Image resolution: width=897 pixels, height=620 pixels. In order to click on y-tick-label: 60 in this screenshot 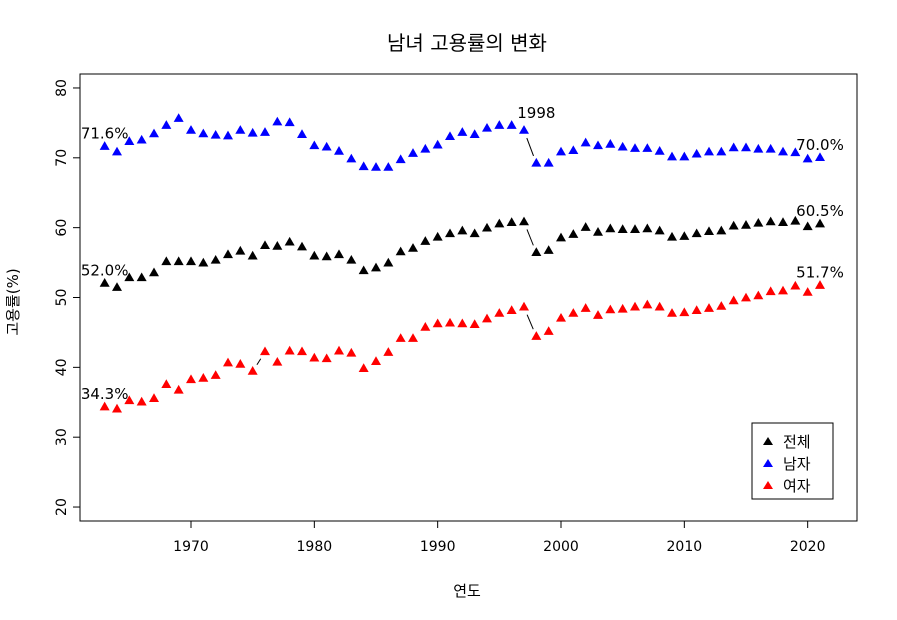, I will do `click(62, 228)`.